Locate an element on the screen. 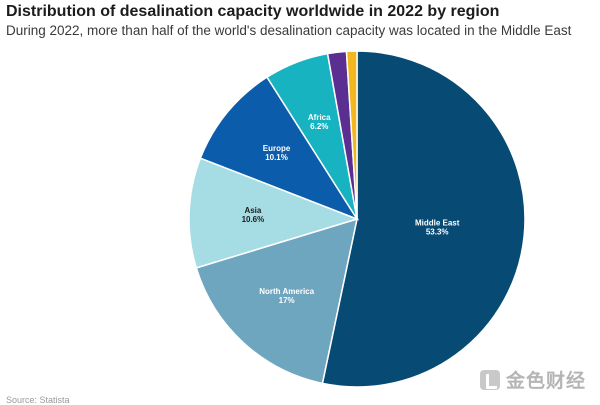 The image size is (600, 405). slice-value-north-america: 17% is located at coordinates (287, 300).